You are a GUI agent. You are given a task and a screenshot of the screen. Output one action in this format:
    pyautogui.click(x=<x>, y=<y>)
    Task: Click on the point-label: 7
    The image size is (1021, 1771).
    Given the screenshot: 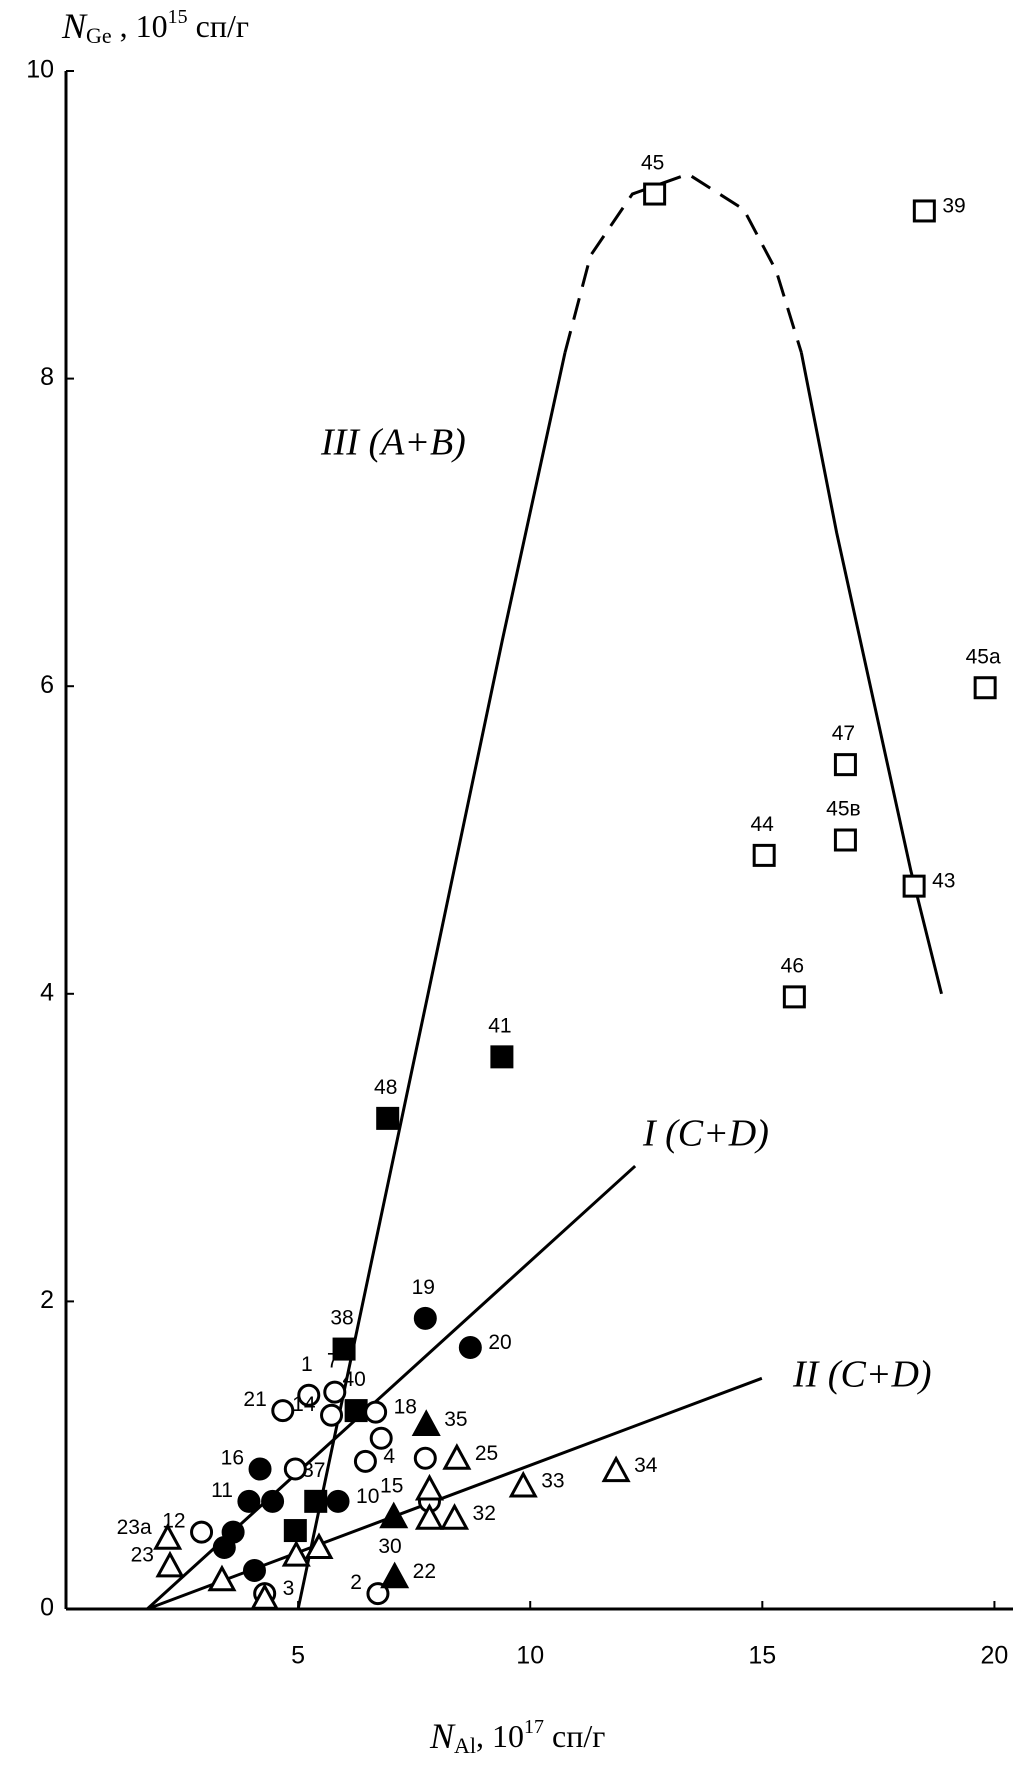 What is the action you would take?
    pyautogui.click(x=333, y=1361)
    